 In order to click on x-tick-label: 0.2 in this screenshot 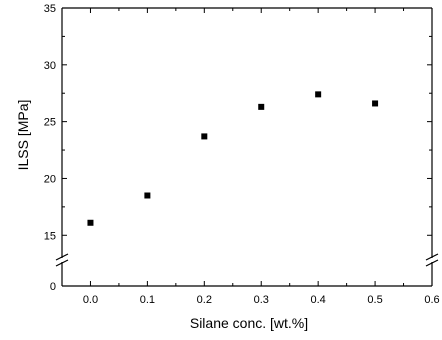, I will do `click(204, 300)`.